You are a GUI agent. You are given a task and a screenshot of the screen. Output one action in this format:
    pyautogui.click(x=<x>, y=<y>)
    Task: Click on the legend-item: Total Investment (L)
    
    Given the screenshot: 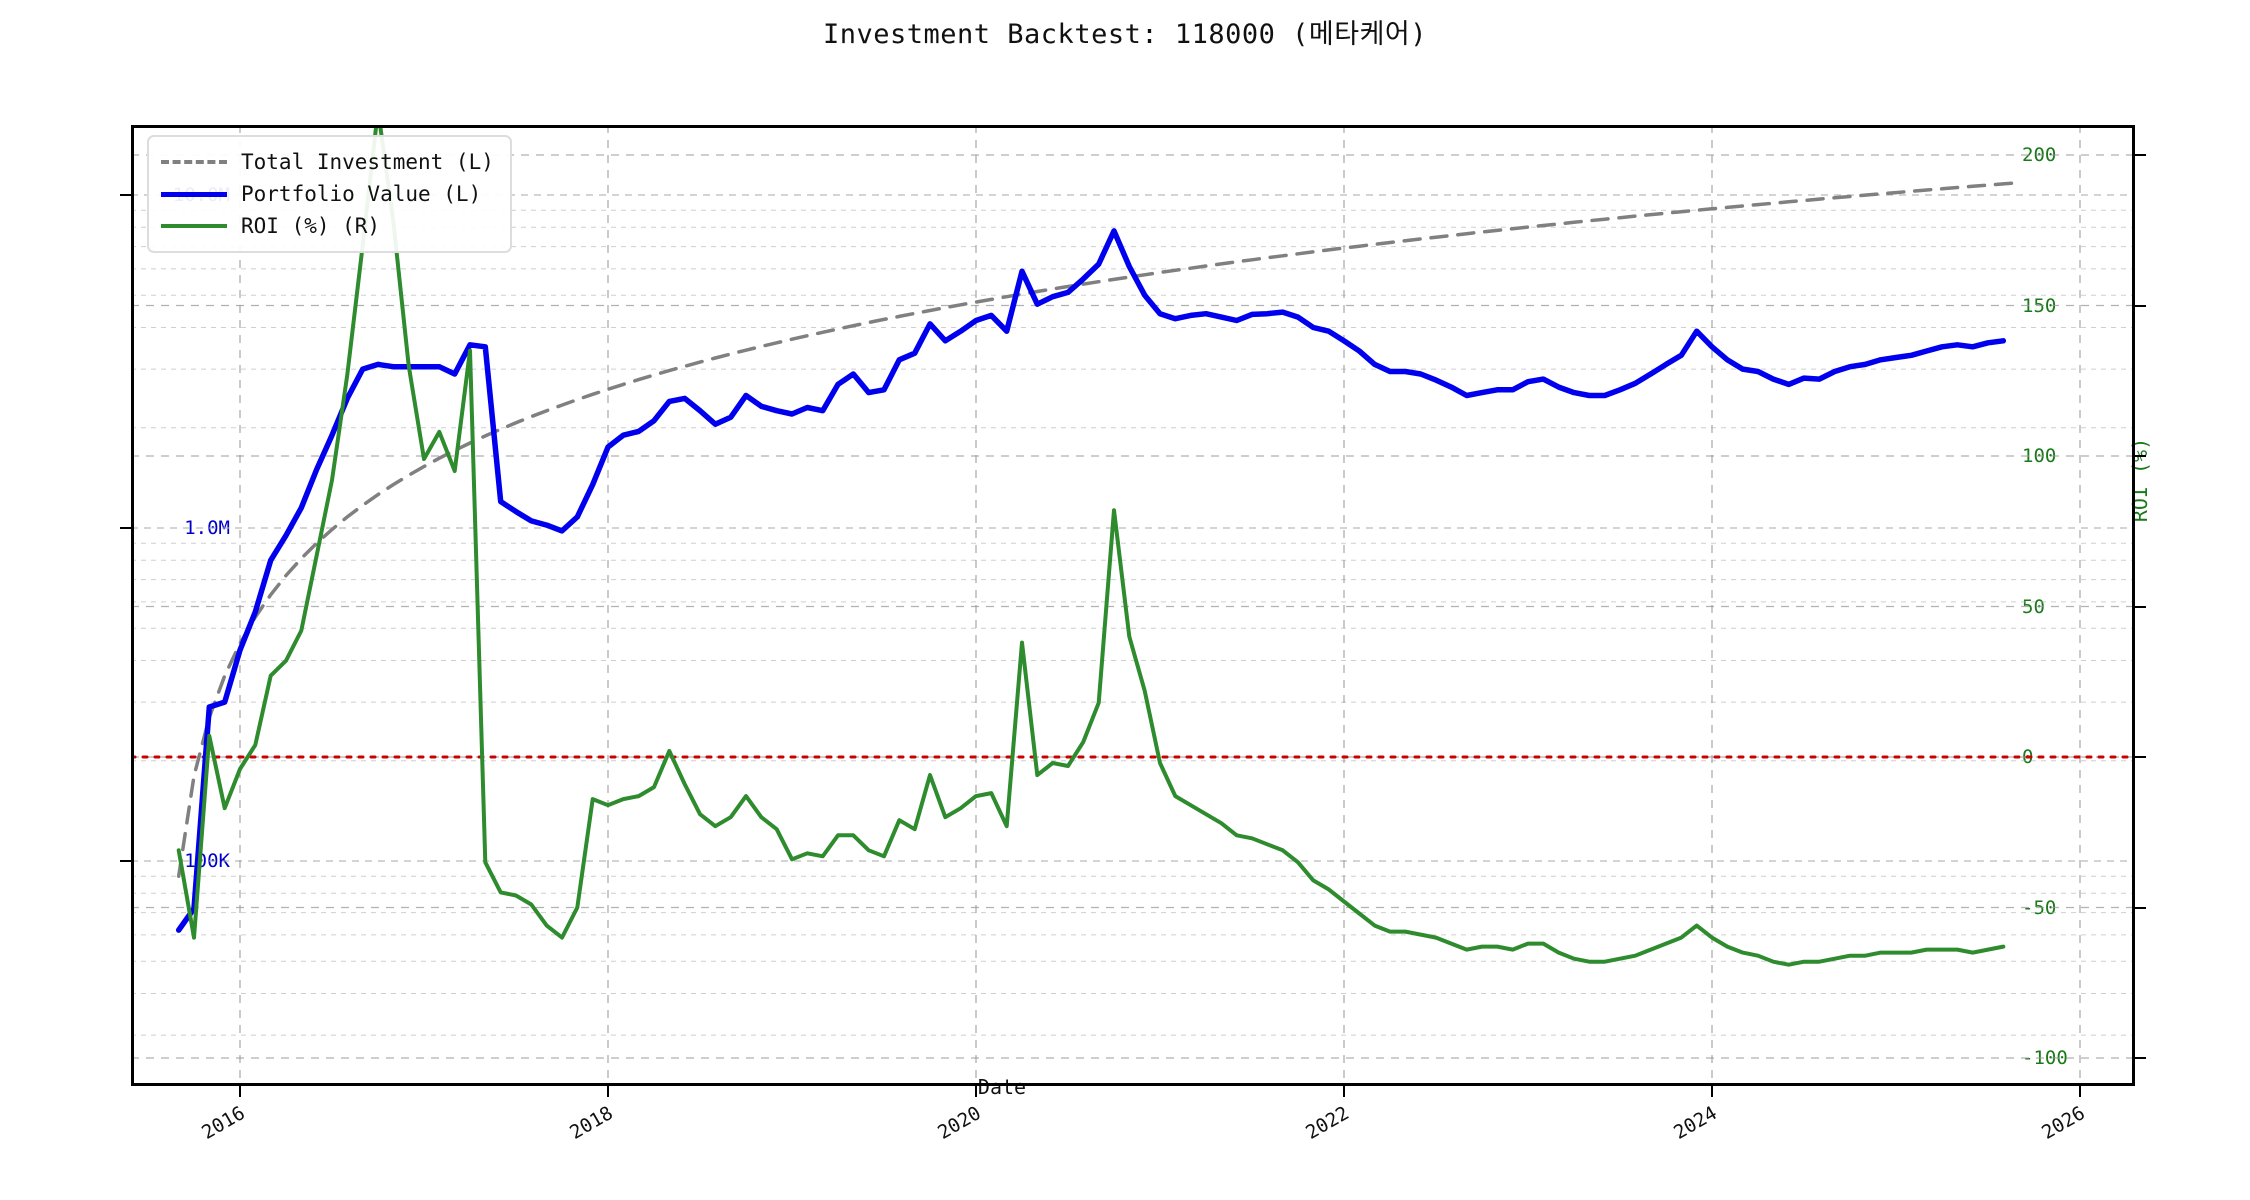 What is the action you would take?
    pyautogui.click(x=327, y=162)
    